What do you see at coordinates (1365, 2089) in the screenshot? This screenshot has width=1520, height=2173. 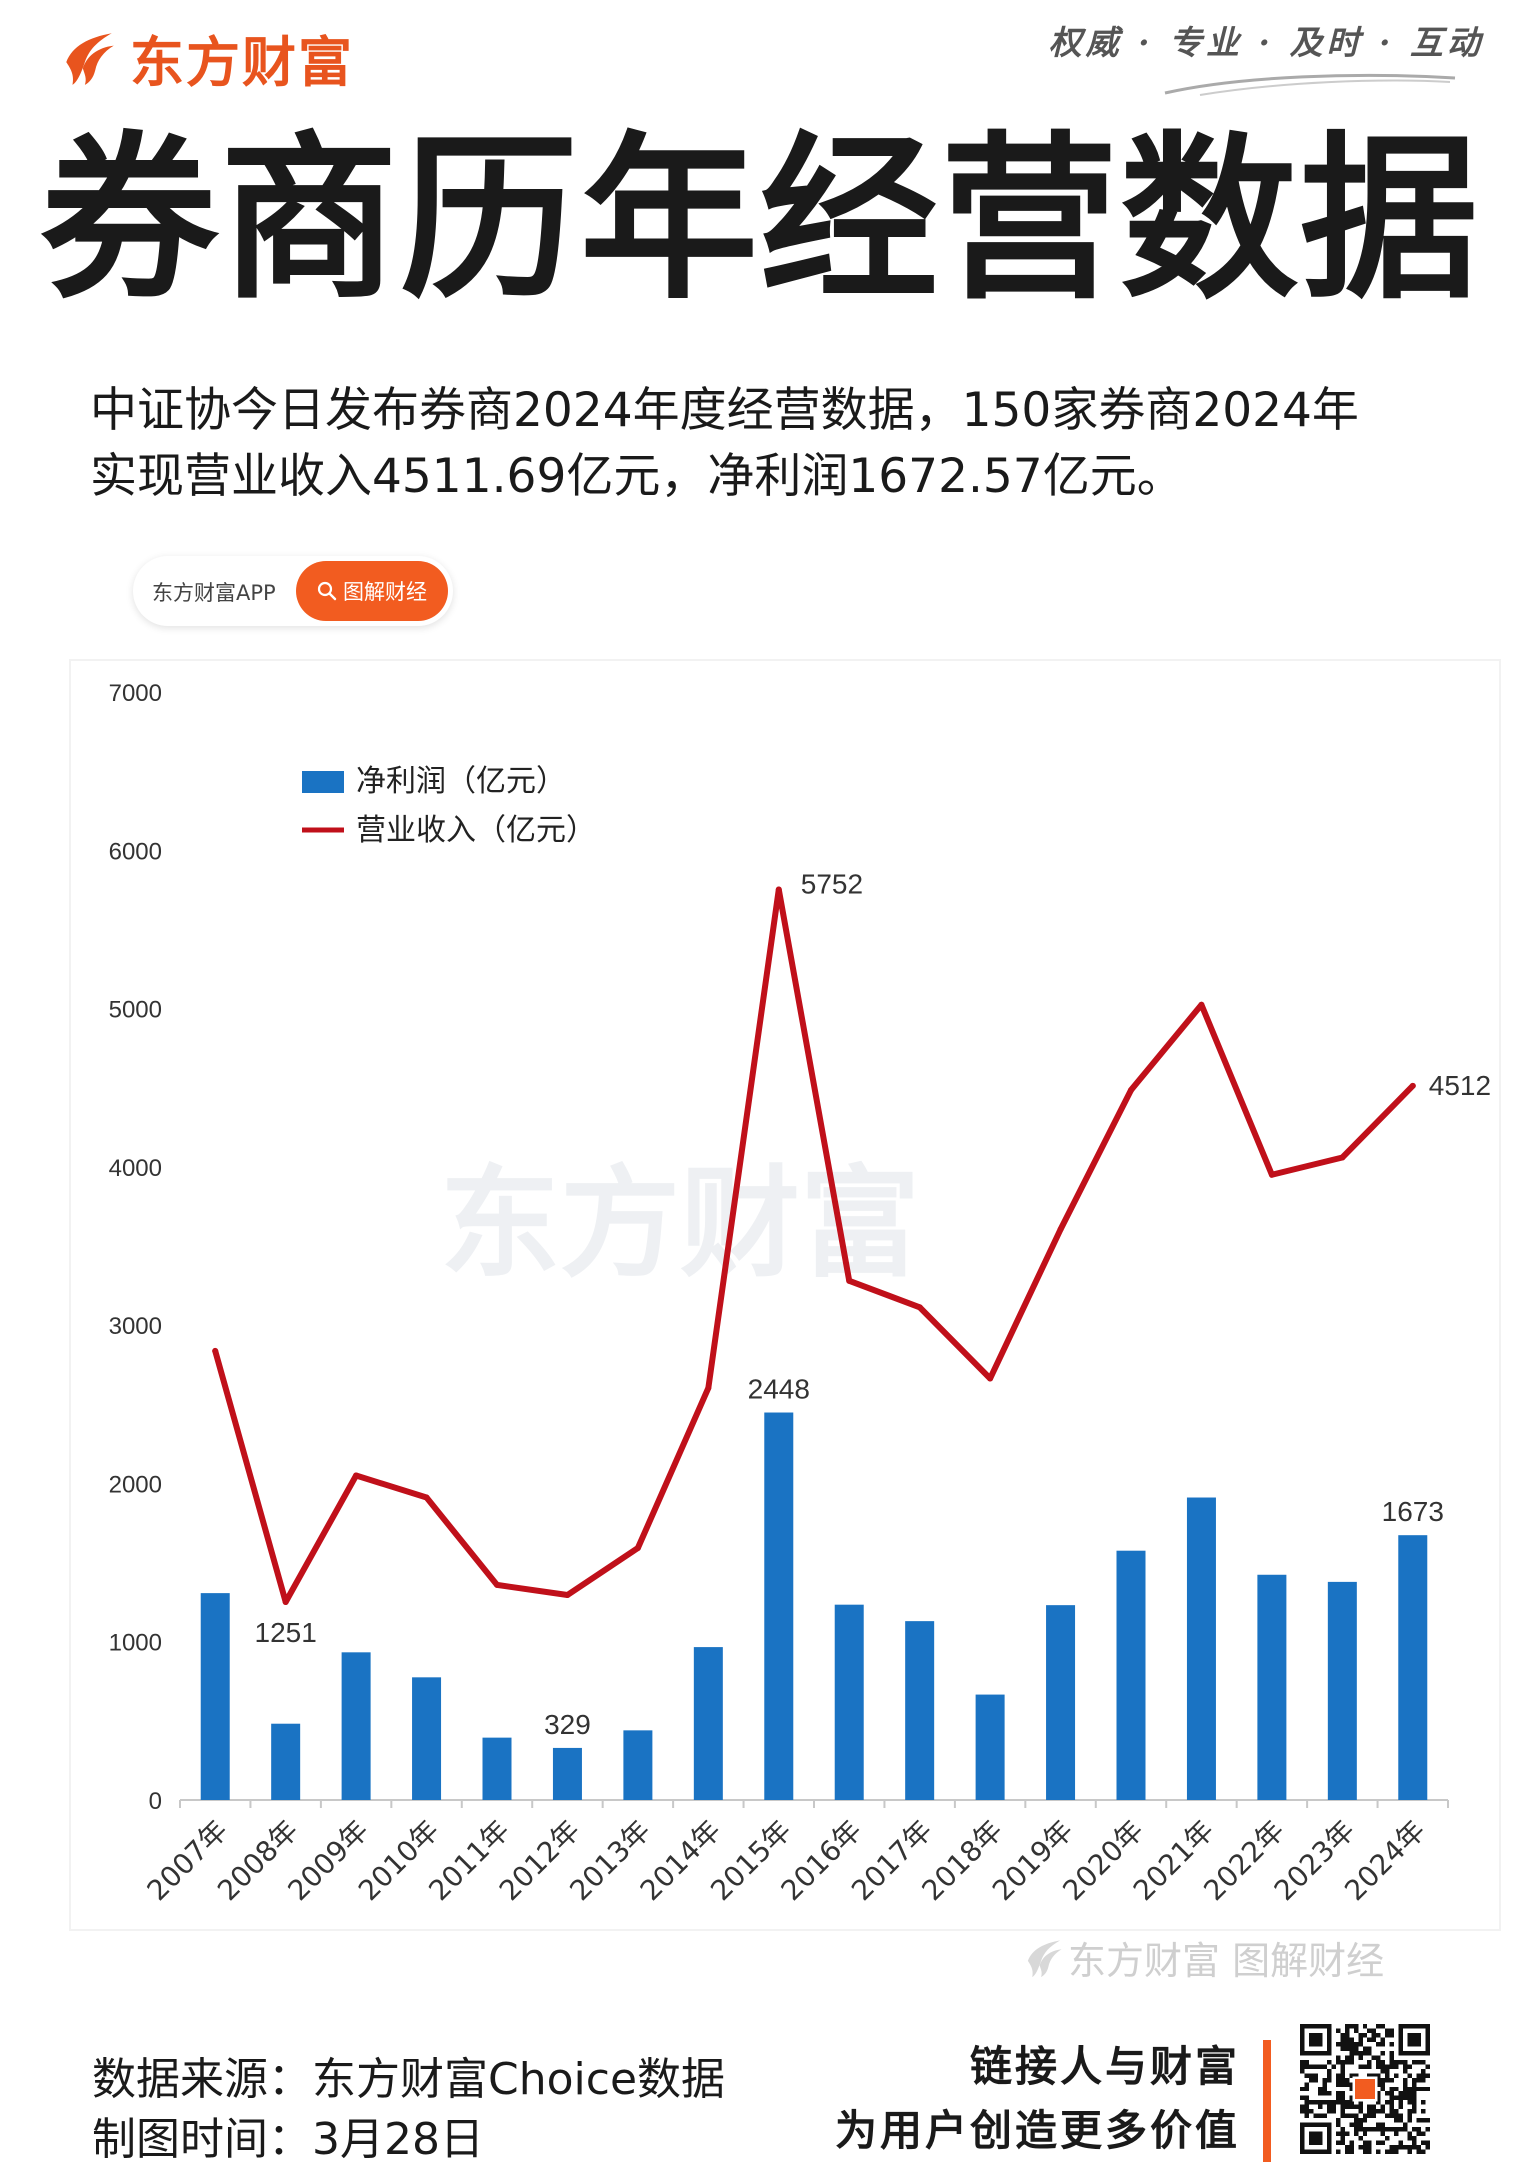 I see `qr-code` at bounding box center [1365, 2089].